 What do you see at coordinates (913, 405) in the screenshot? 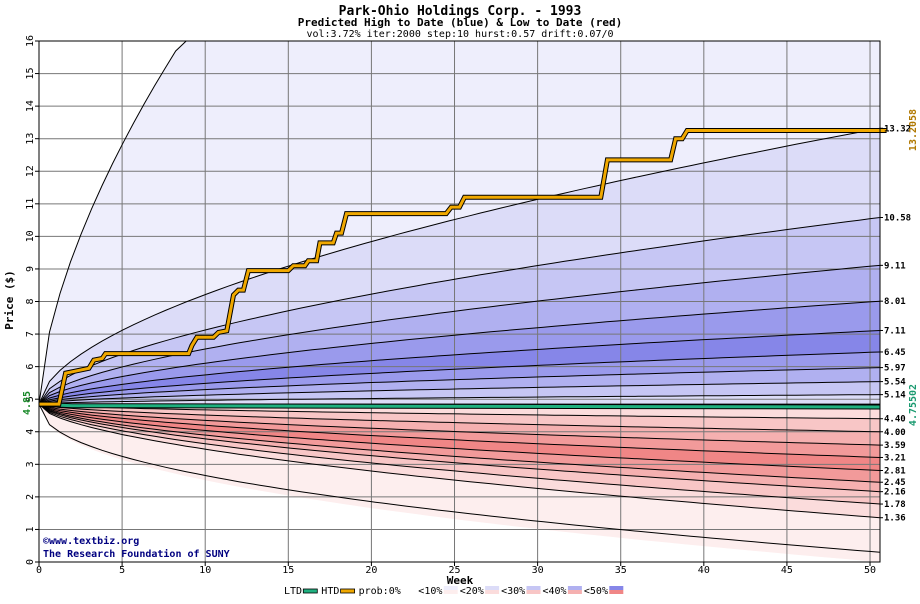
I see `ltd-final-label: 4.75502` at bounding box center [913, 405].